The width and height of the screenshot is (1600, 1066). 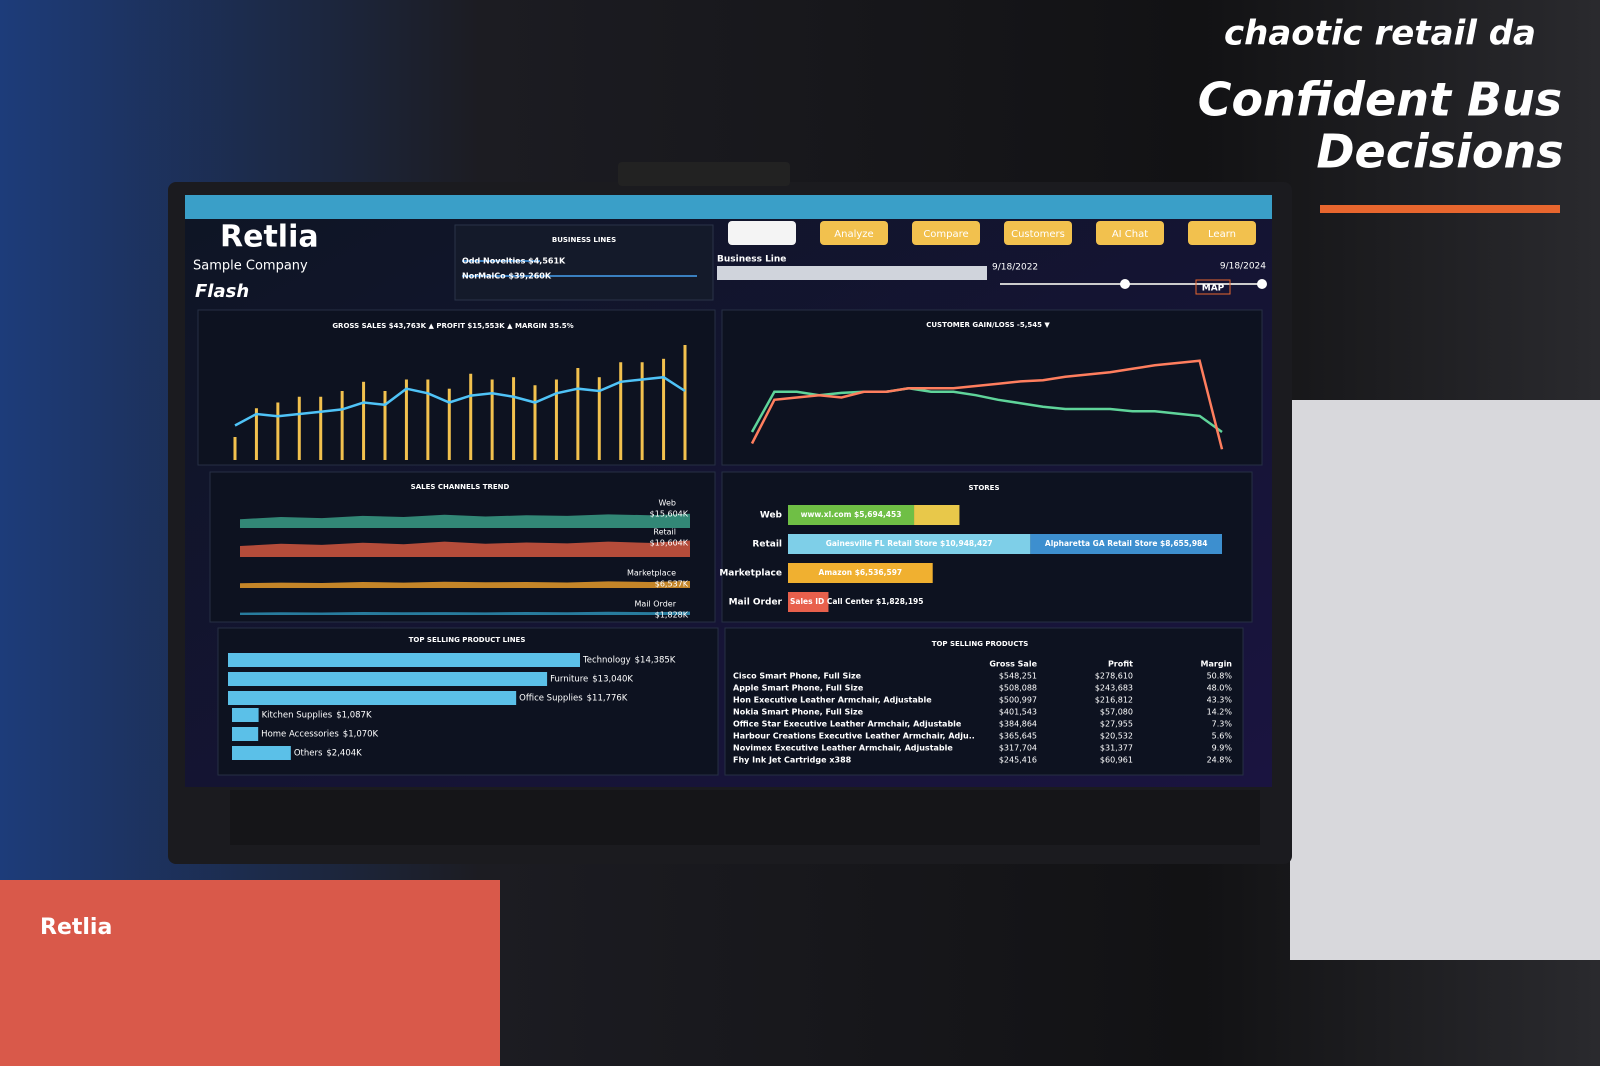 I want to click on start-date: 9/18/2022, so click(x=1015, y=268).